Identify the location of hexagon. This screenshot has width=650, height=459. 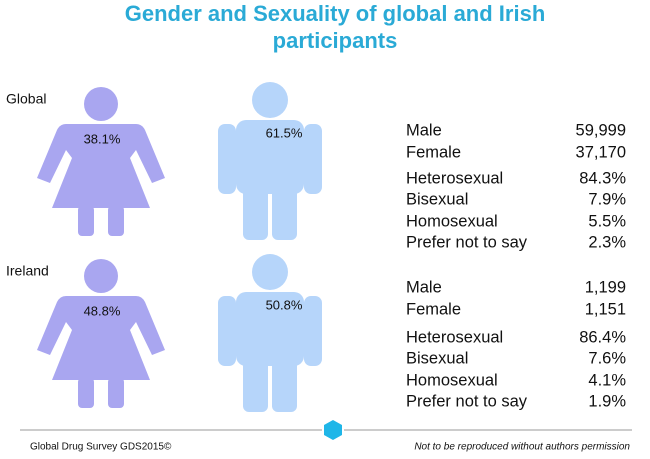
(333, 430).